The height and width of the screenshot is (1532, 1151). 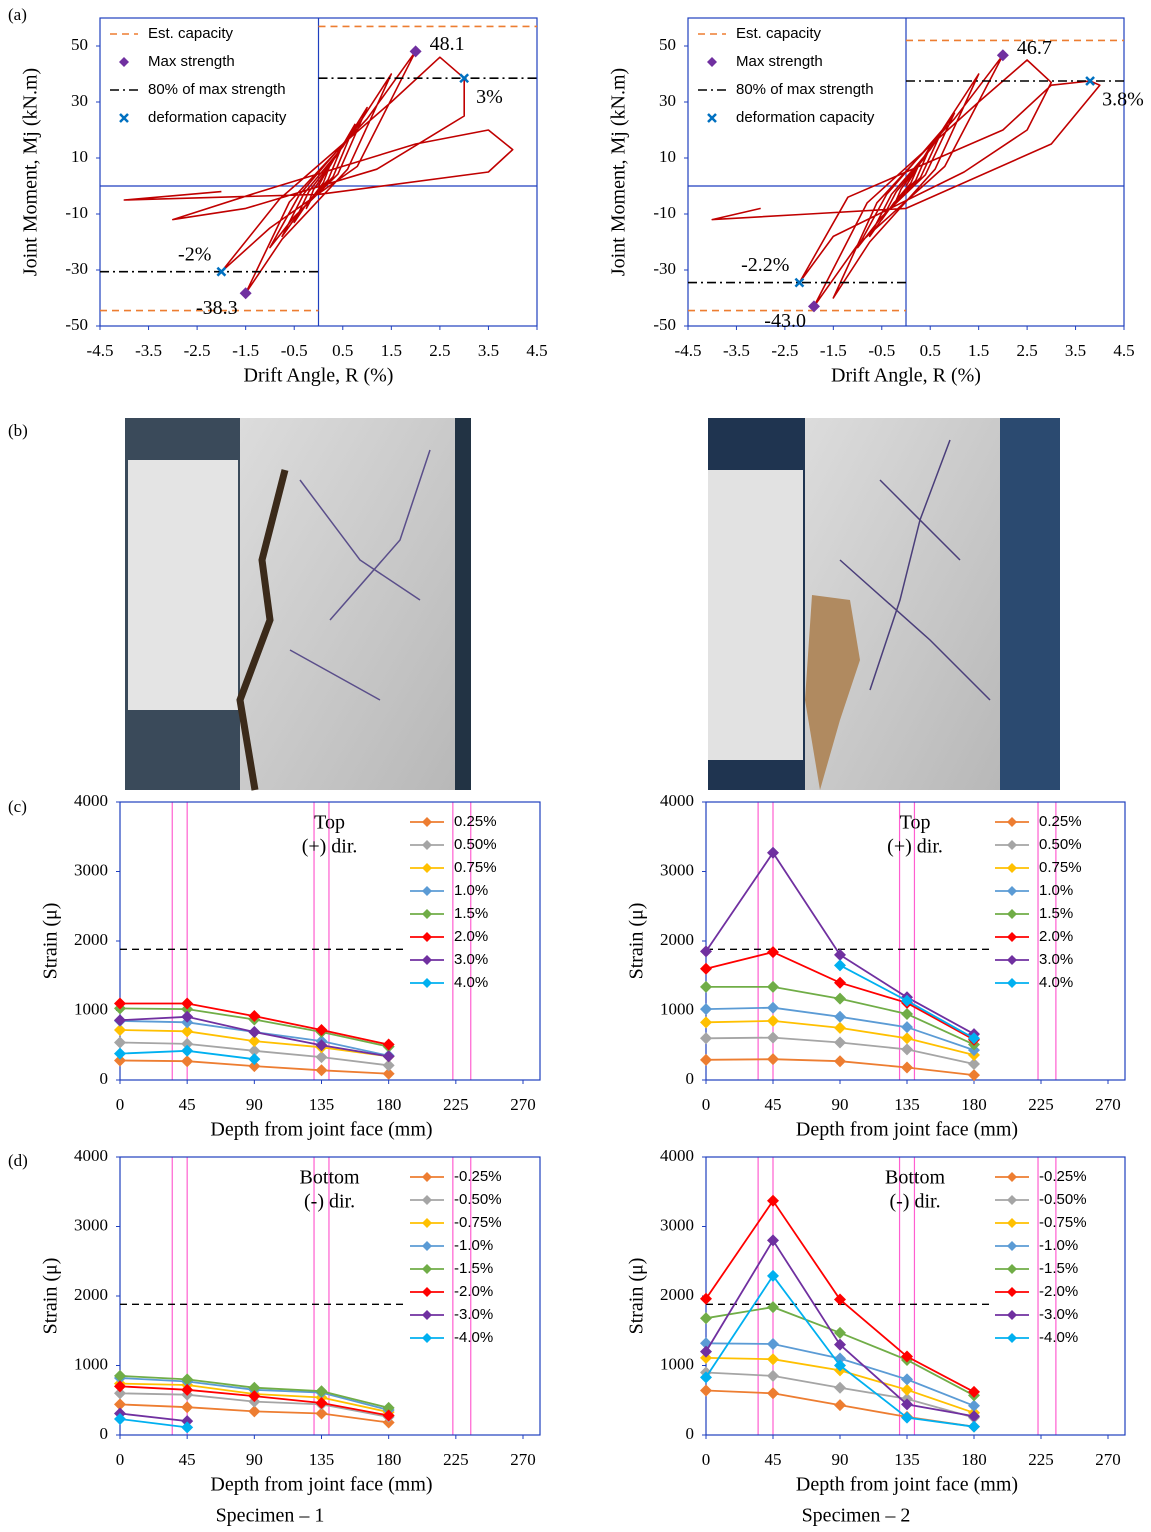 What do you see at coordinates (471, 890) in the screenshot?
I see `legend-label: 1.0%` at bounding box center [471, 890].